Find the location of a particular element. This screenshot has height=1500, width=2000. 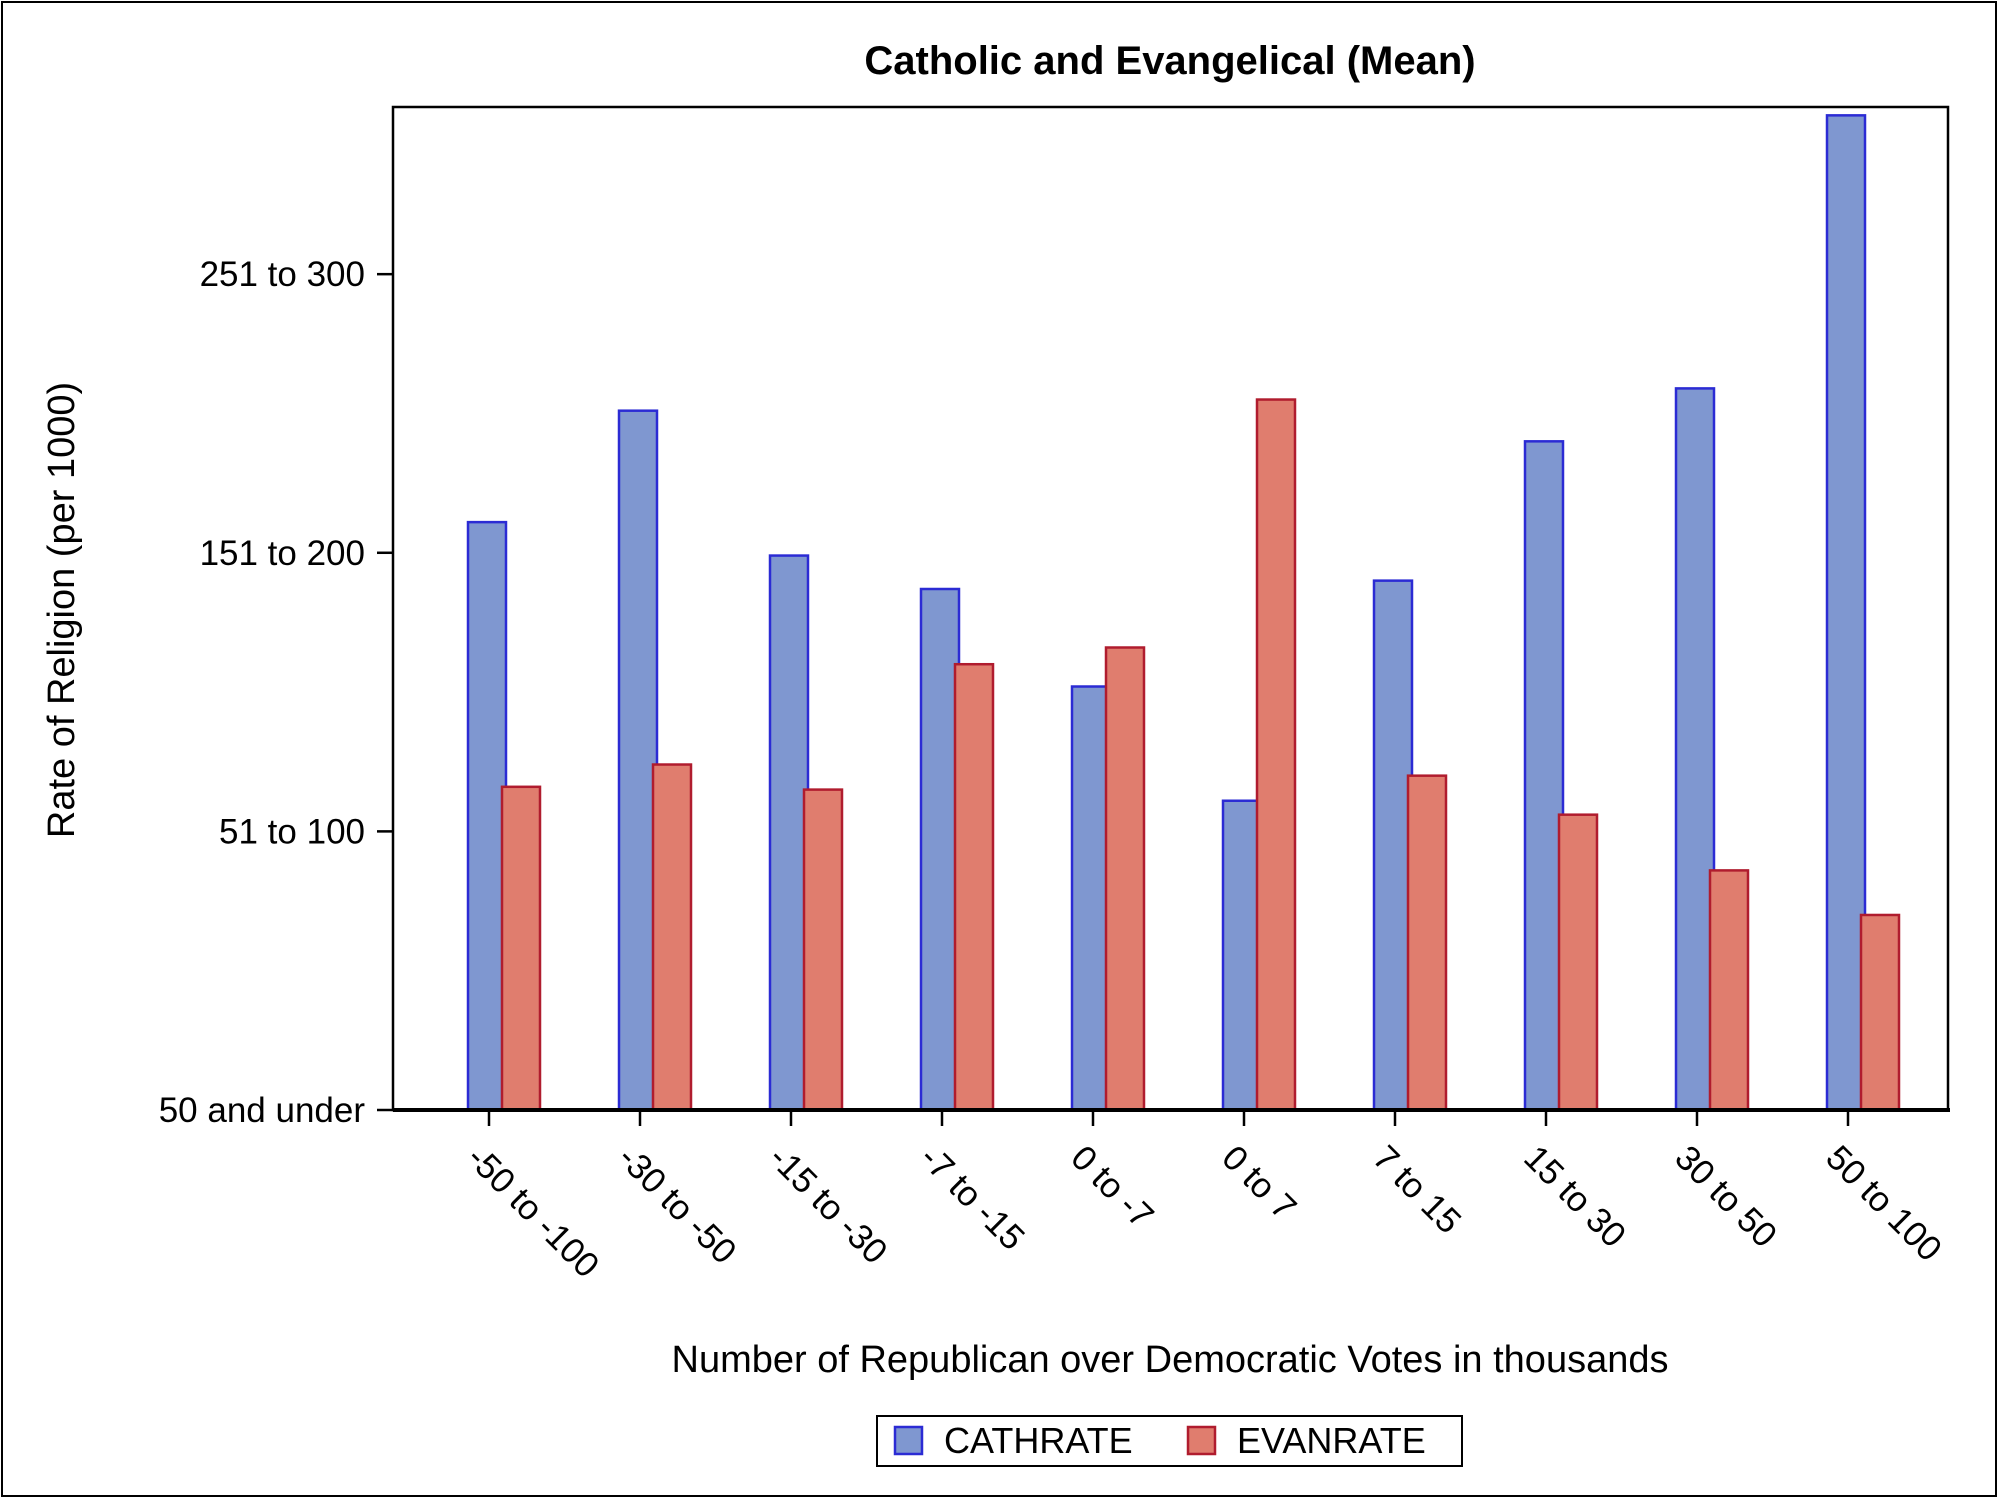

legend-label-evanrate: EVANRATE is located at coordinates (1331, 1440).